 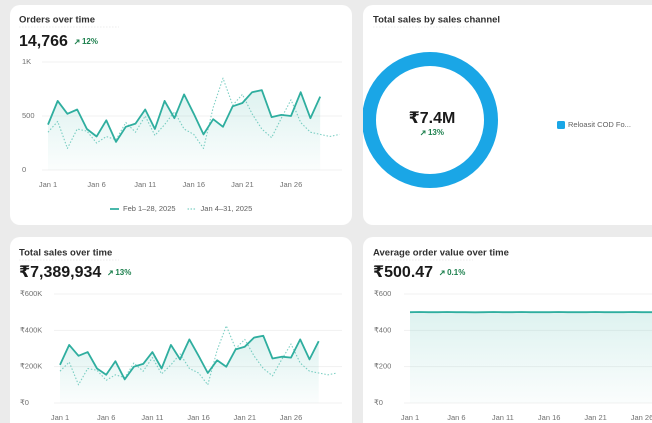 What do you see at coordinates (24, 169) in the screenshot?
I see `y-tick-label: 0` at bounding box center [24, 169].